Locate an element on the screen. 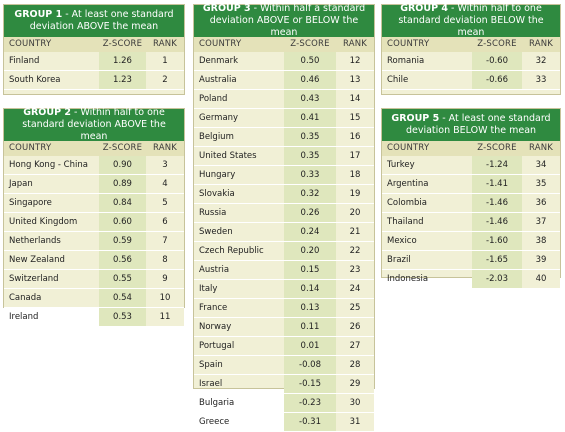 Image resolution: width=565 pixels, height=432 pixels. group-3-column-headers: COUNTRY Z-SCORE RANK is located at coordinates (284, 44).